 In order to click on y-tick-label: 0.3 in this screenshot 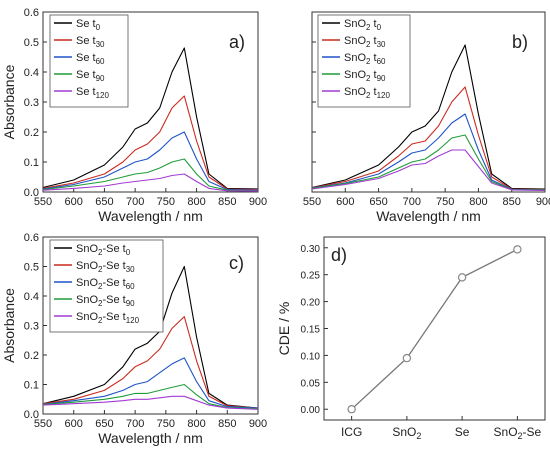, I will do `click(31, 327)`.